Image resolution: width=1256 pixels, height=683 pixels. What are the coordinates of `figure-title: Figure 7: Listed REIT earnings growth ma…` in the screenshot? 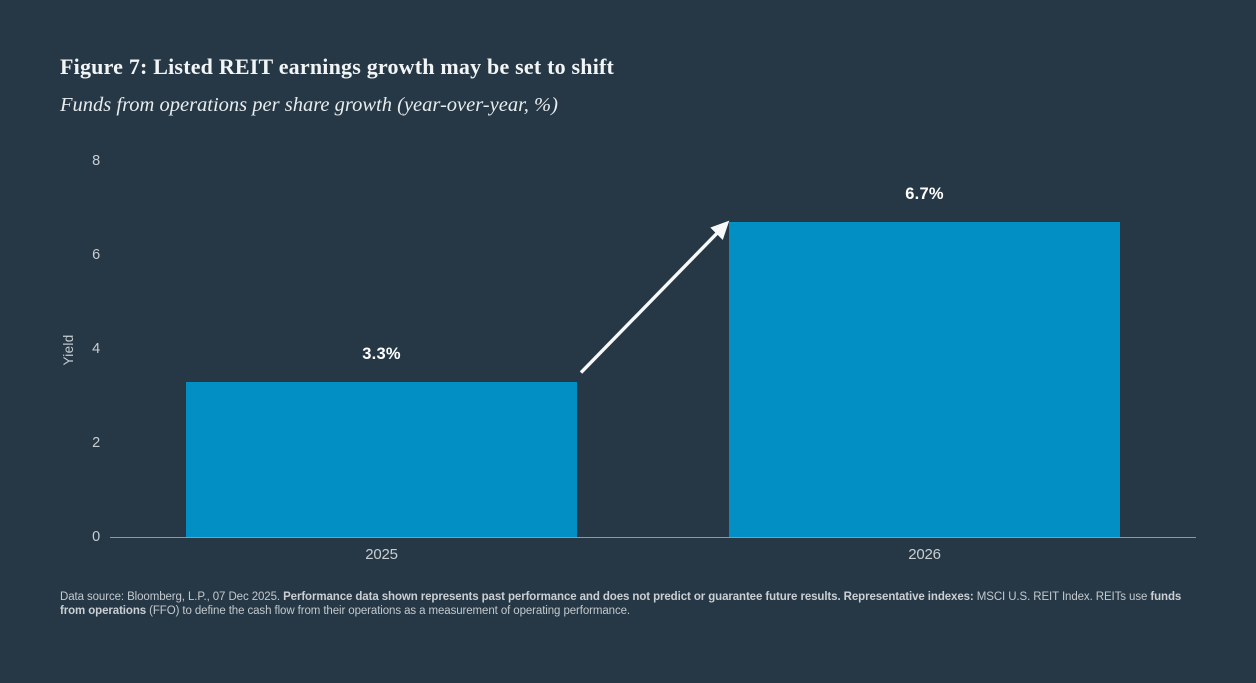 It's located at (337, 66).